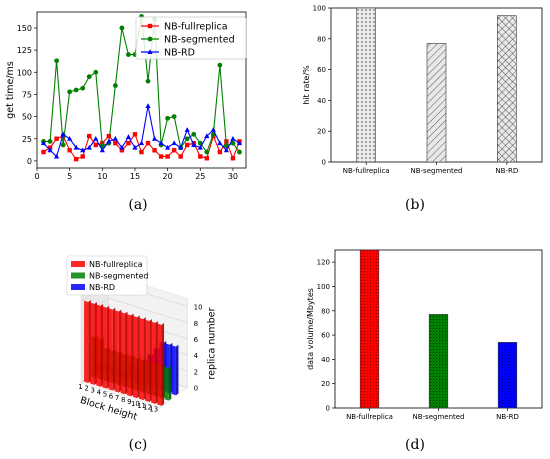 This screenshot has height=459, width=550. Describe the element at coordinates (325, 311) in the screenshot. I see `y-tick-label: 80` at that location.